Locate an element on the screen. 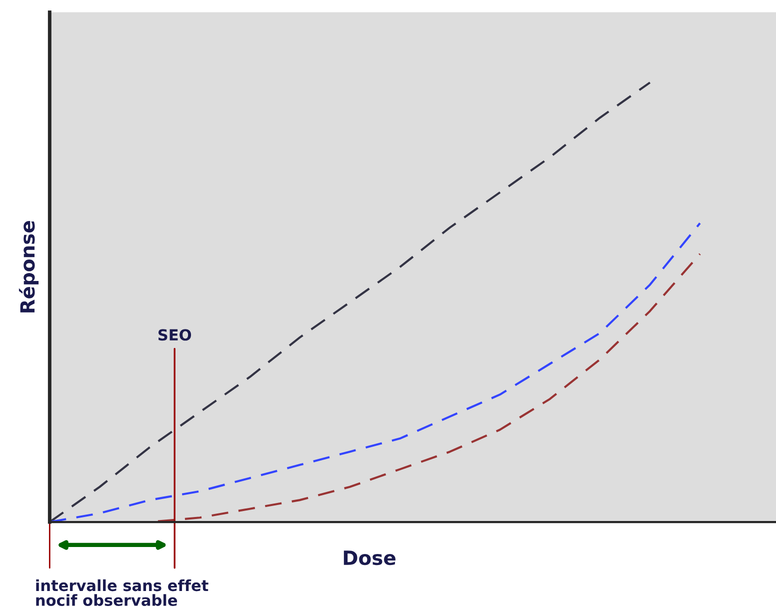  x-axis-title: Dose is located at coordinates (370, 558).